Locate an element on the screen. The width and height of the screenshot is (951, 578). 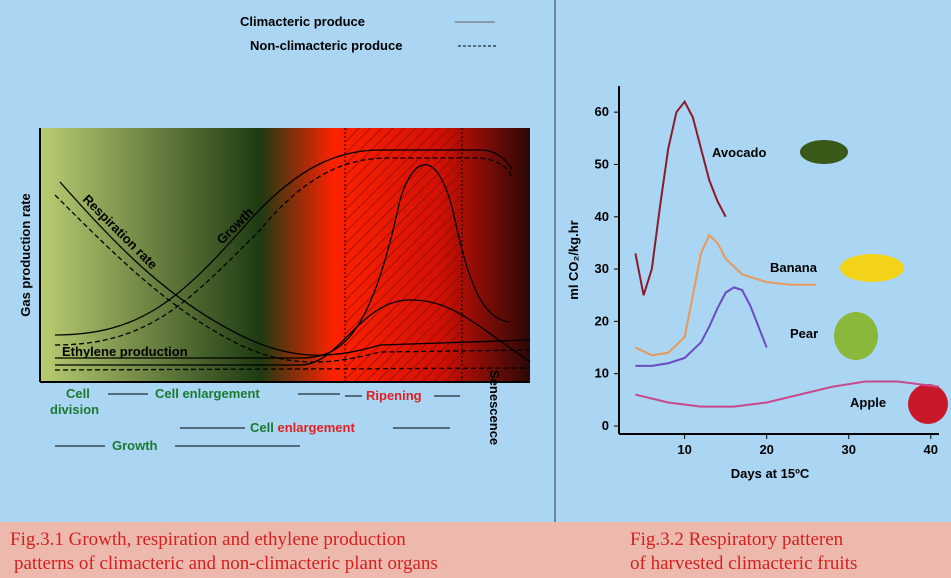
phase-label: division is located at coordinates (74, 409).